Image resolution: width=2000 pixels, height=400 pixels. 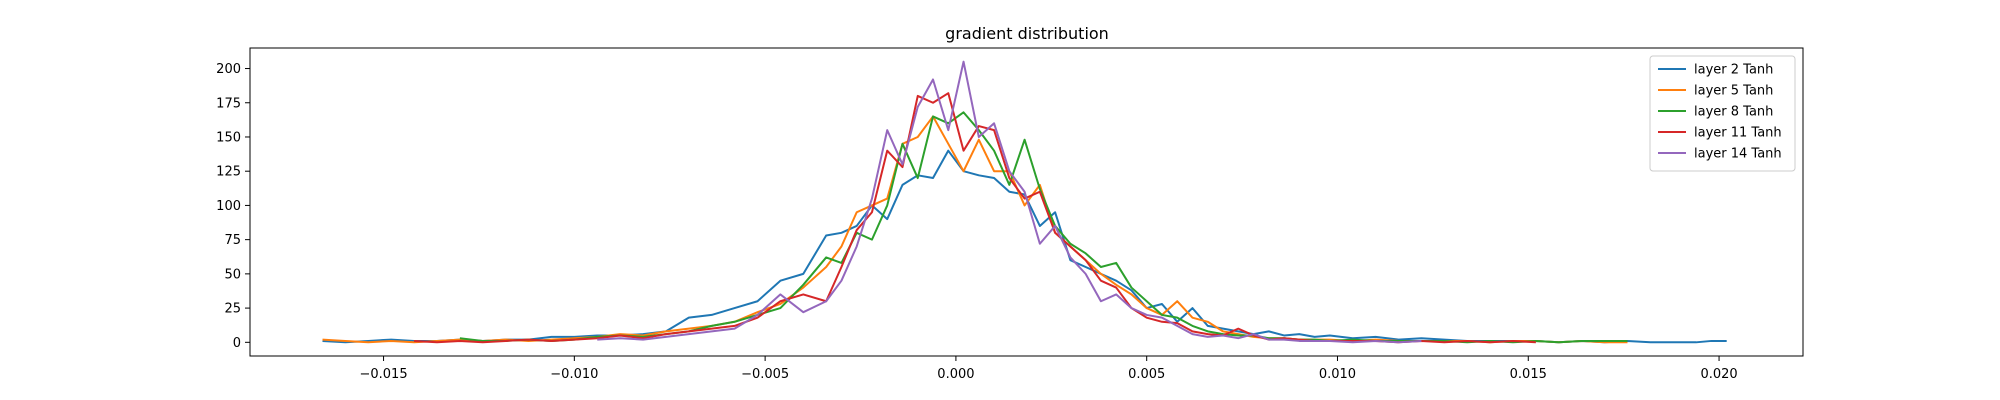 I want to click on y-axis: 0 25 50 75 100 125 150 175 200, so click(x=233, y=206).